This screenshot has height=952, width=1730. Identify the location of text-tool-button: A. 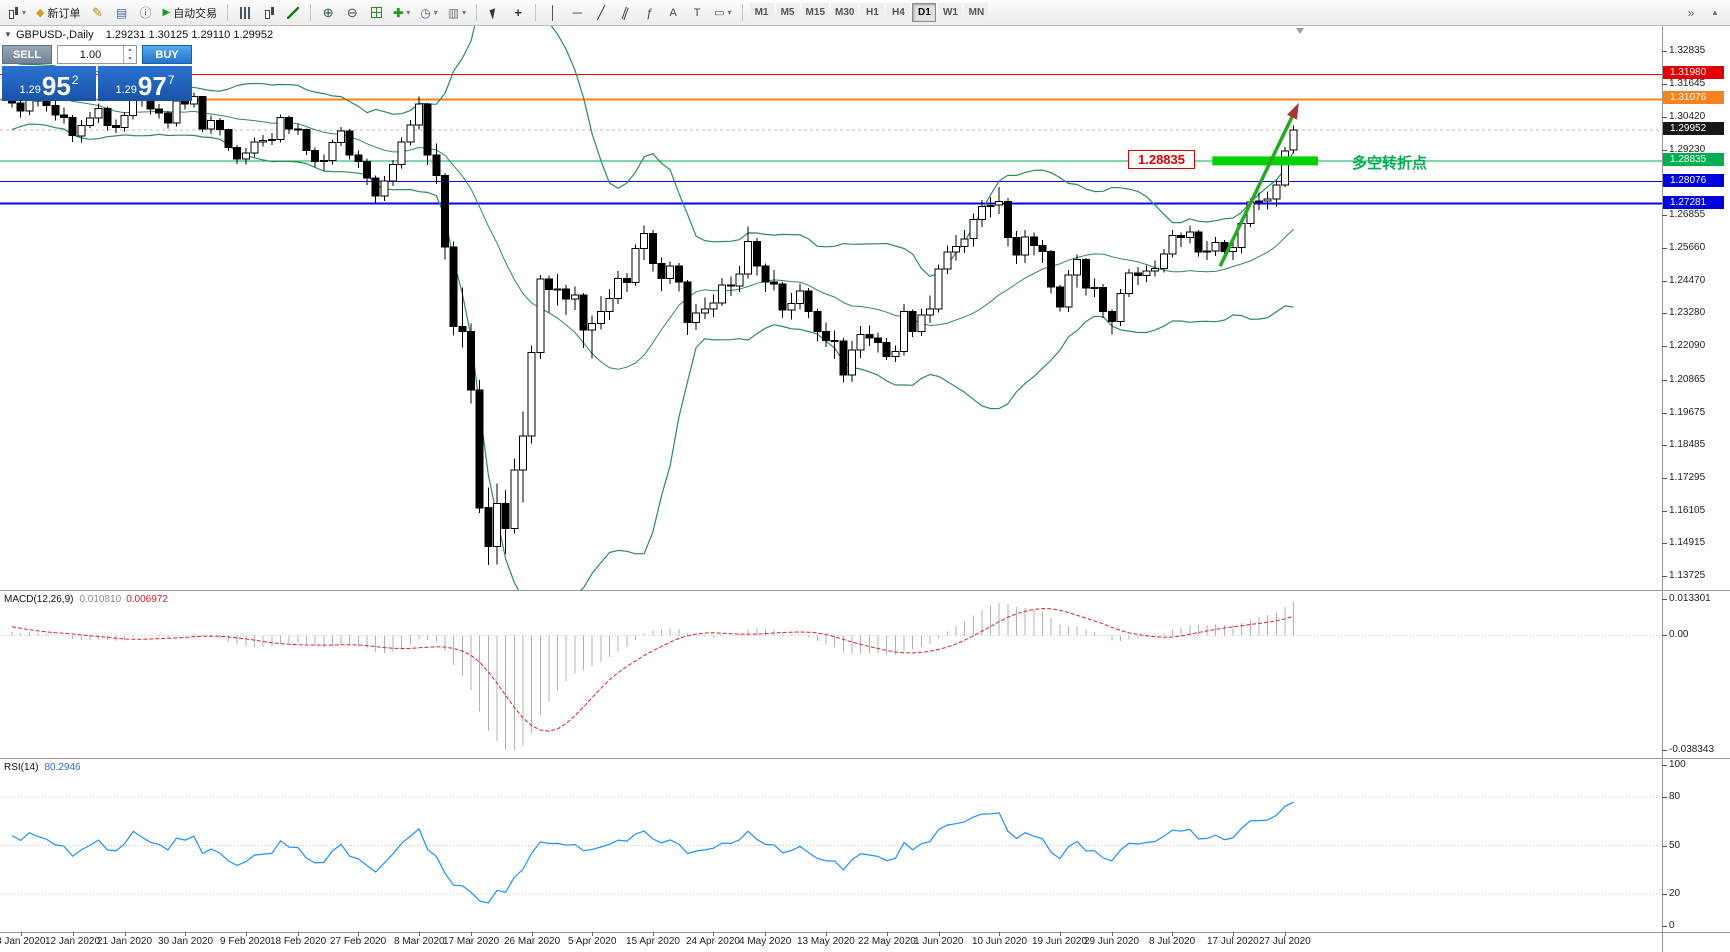
(673, 13).